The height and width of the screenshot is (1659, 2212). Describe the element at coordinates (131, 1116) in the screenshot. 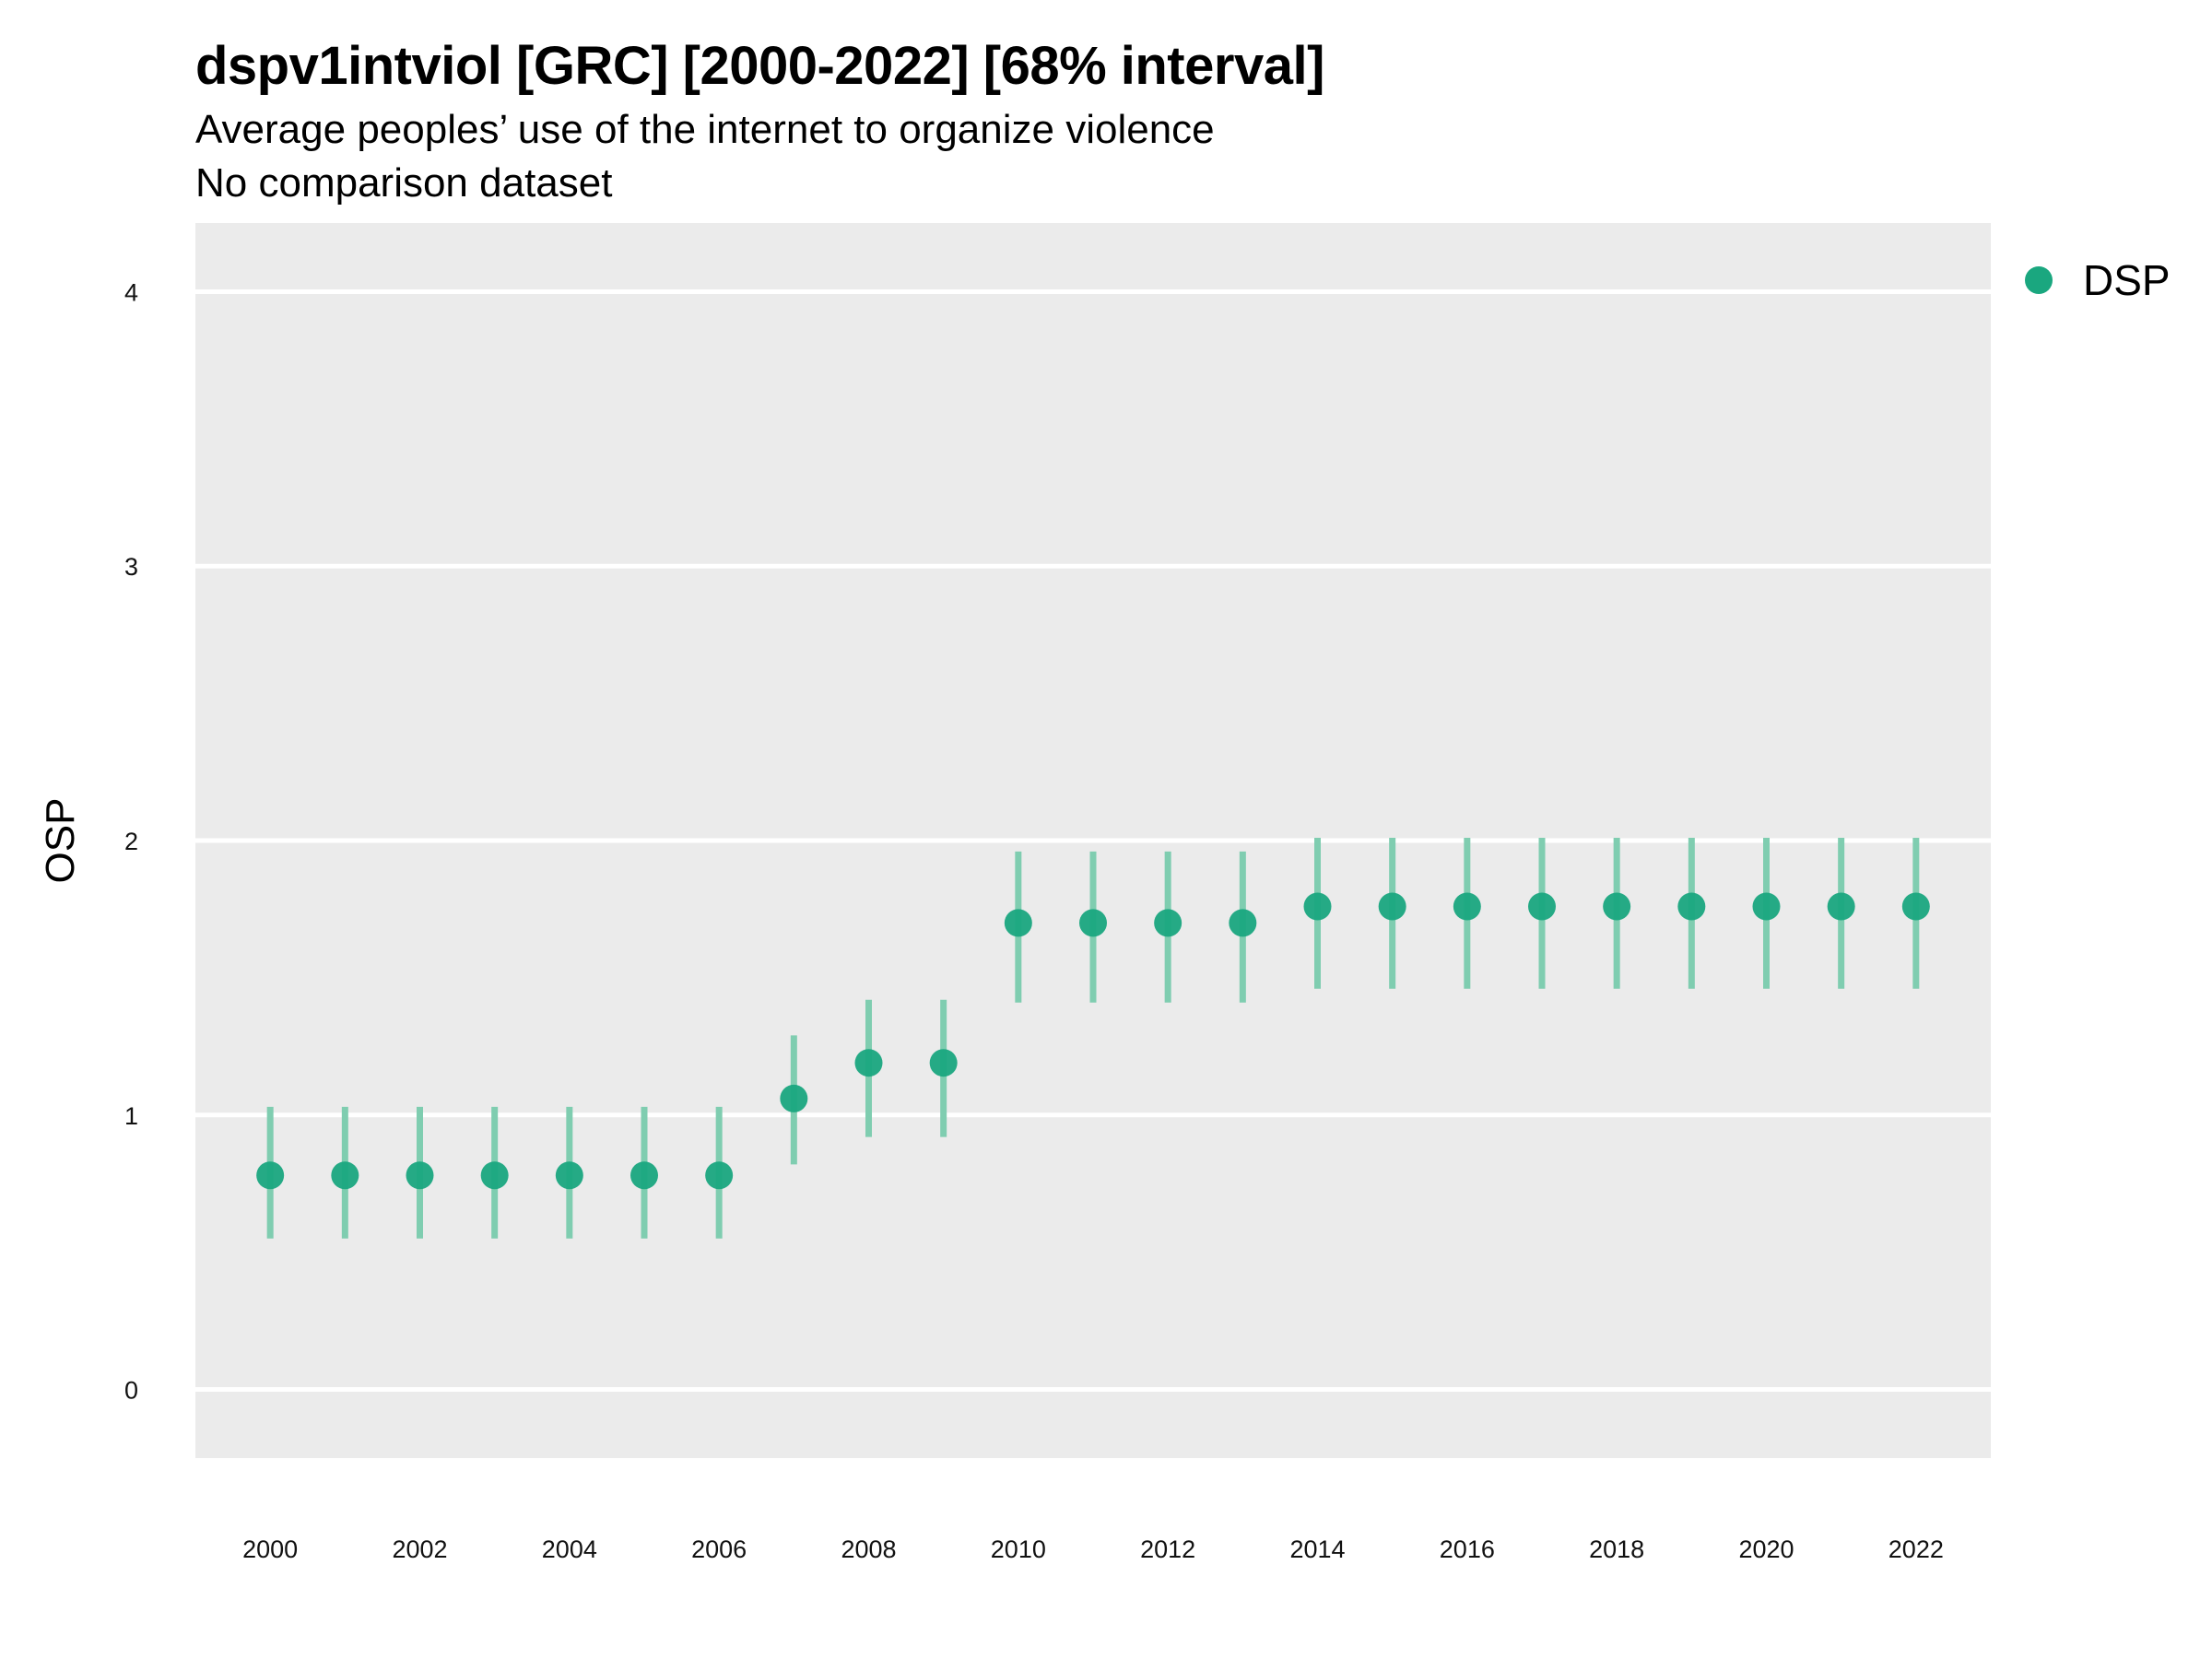

I see `y-tick-label: 1` at that location.